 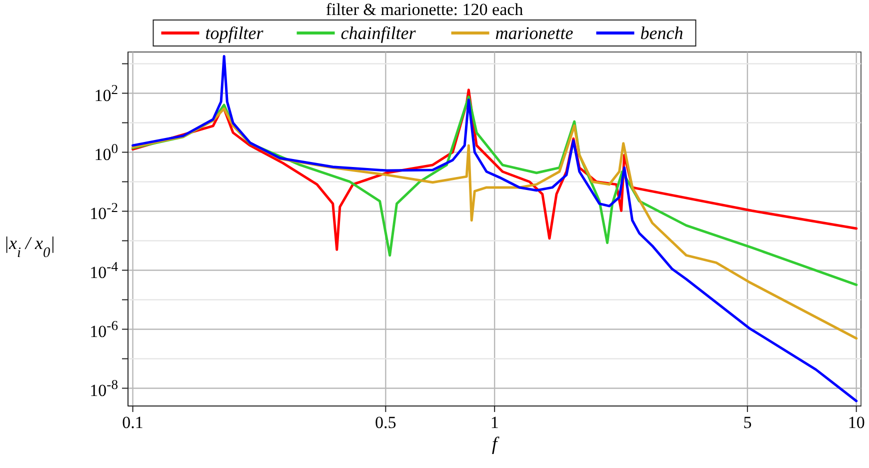 I want to click on x-tick-label: 5, so click(x=747, y=422).